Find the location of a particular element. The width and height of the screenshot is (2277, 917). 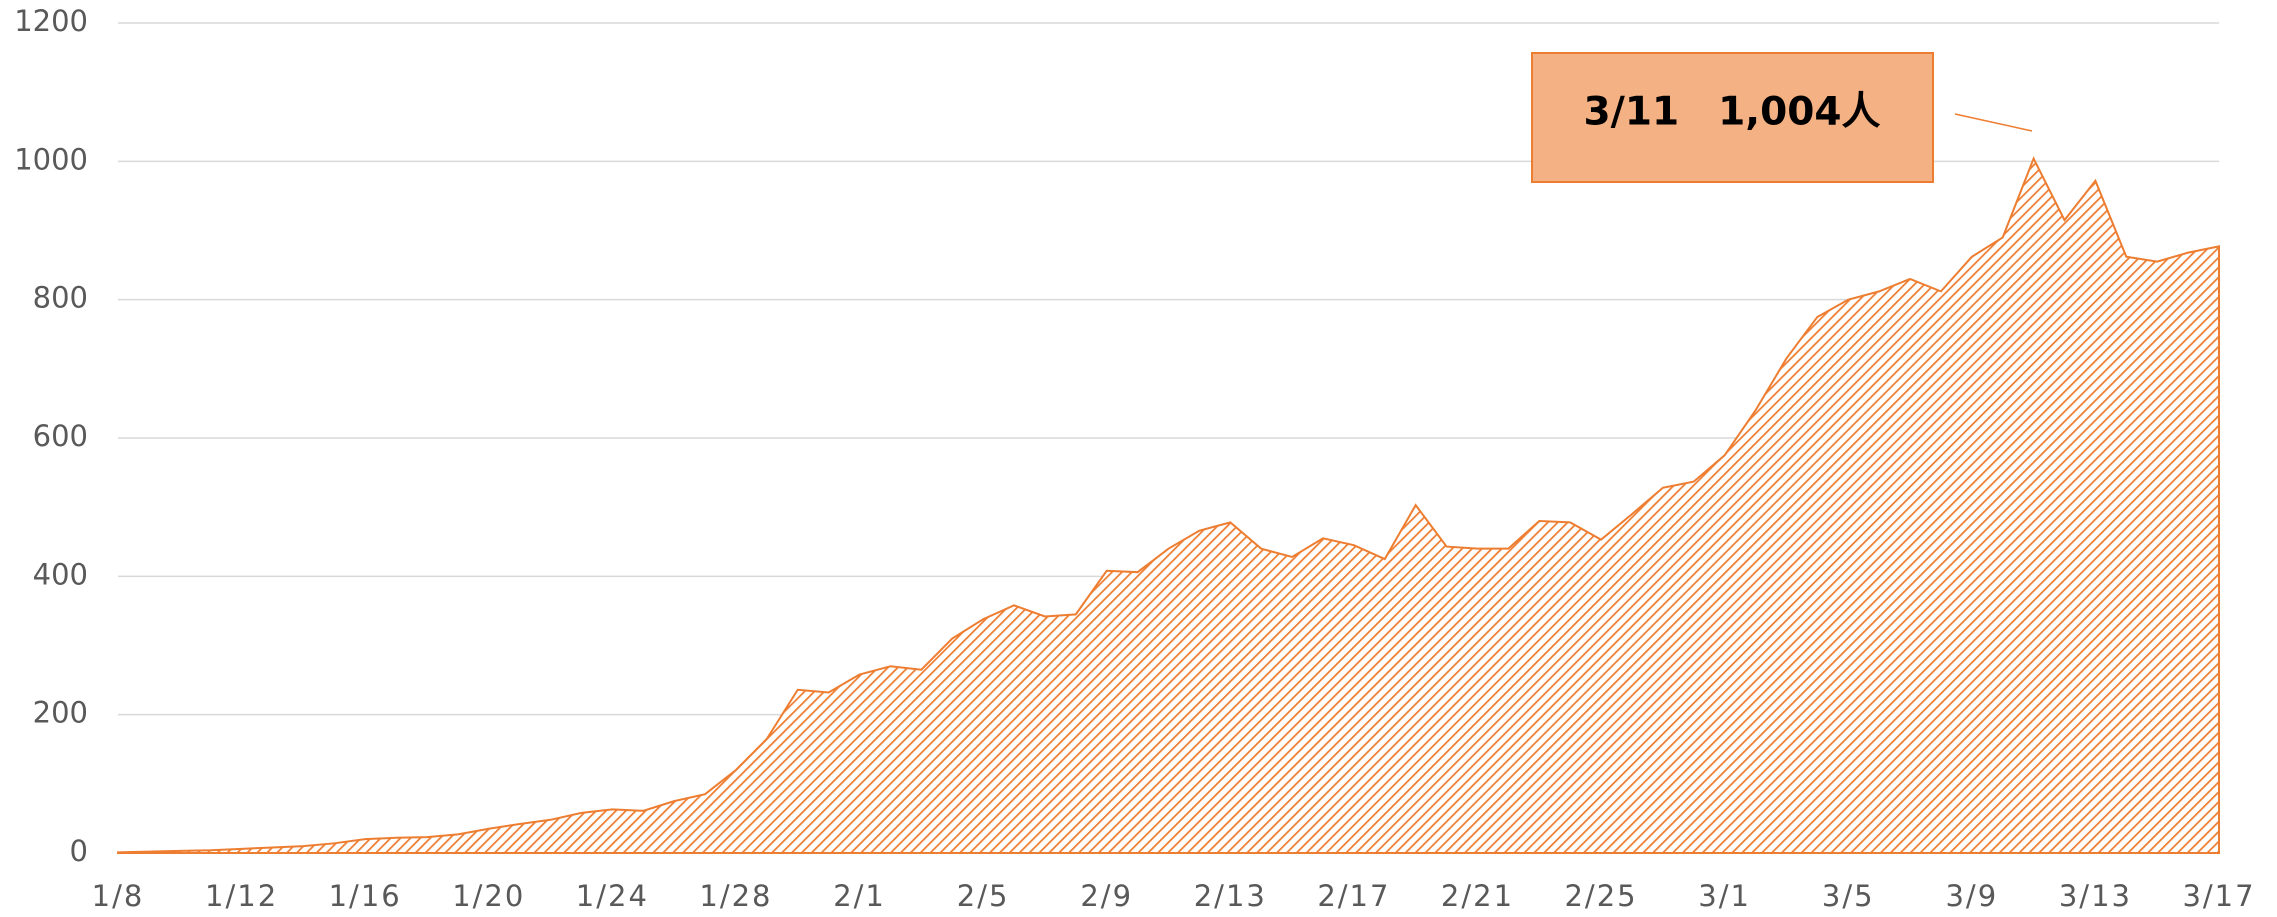

x-tick-label: 1/20 is located at coordinates (488, 896).